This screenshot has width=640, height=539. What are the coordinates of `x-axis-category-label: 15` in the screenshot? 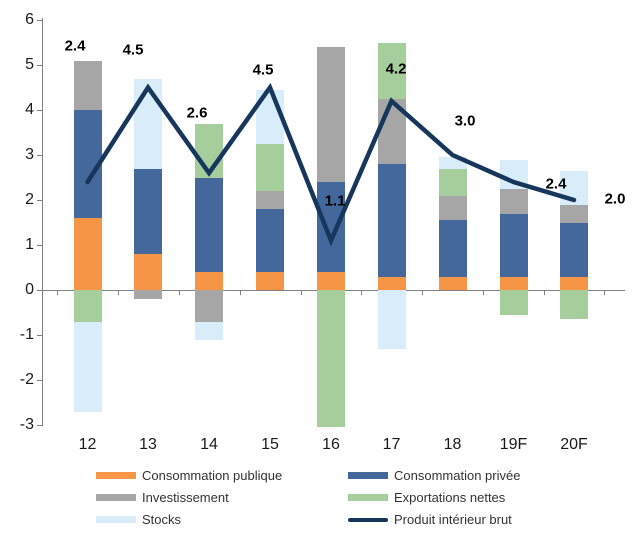 It's located at (270, 444).